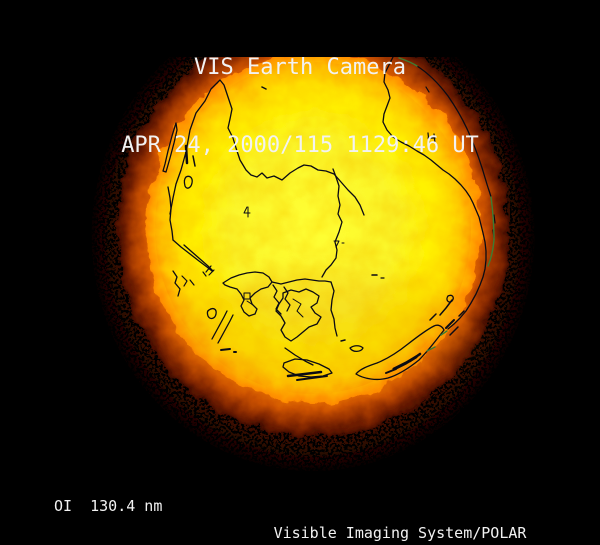 Image resolution: width=600 pixels, height=545 pixels. I want to click on terminator-coastline-overlay, so click(446, 204).